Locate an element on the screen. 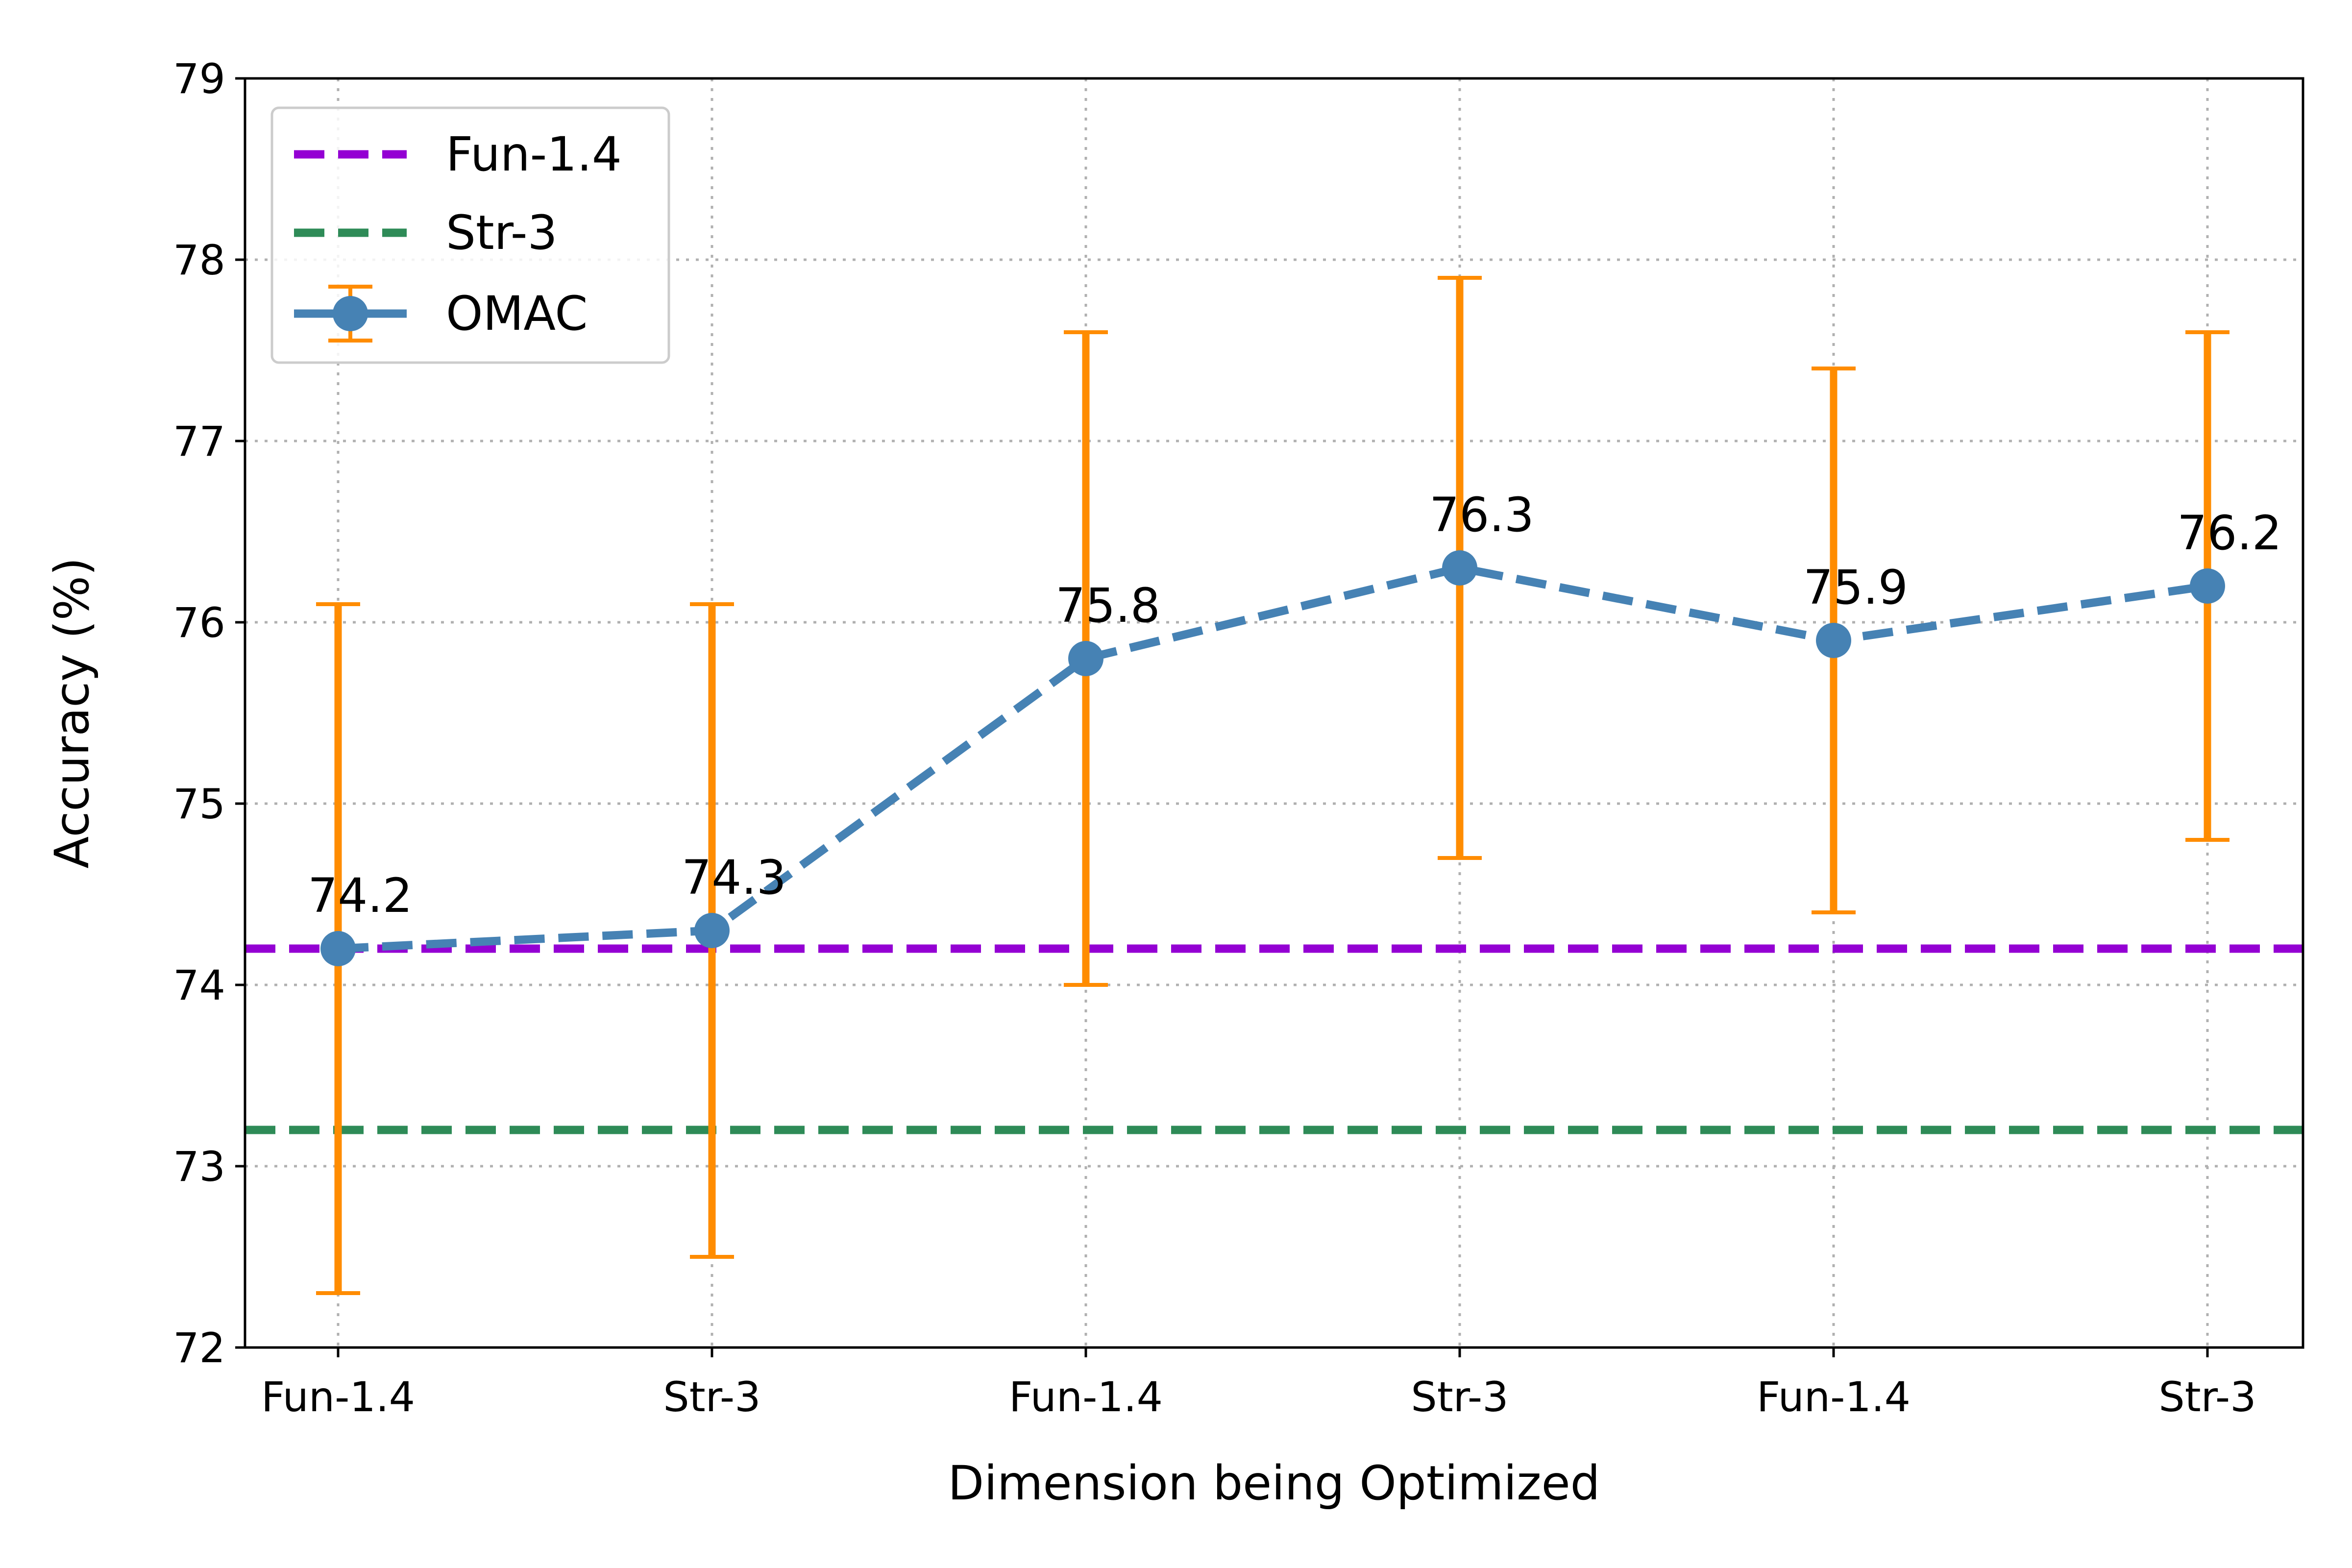 This screenshot has height=1568, width=2352. legend-label: Fun-1.4 is located at coordinates (534, 154).